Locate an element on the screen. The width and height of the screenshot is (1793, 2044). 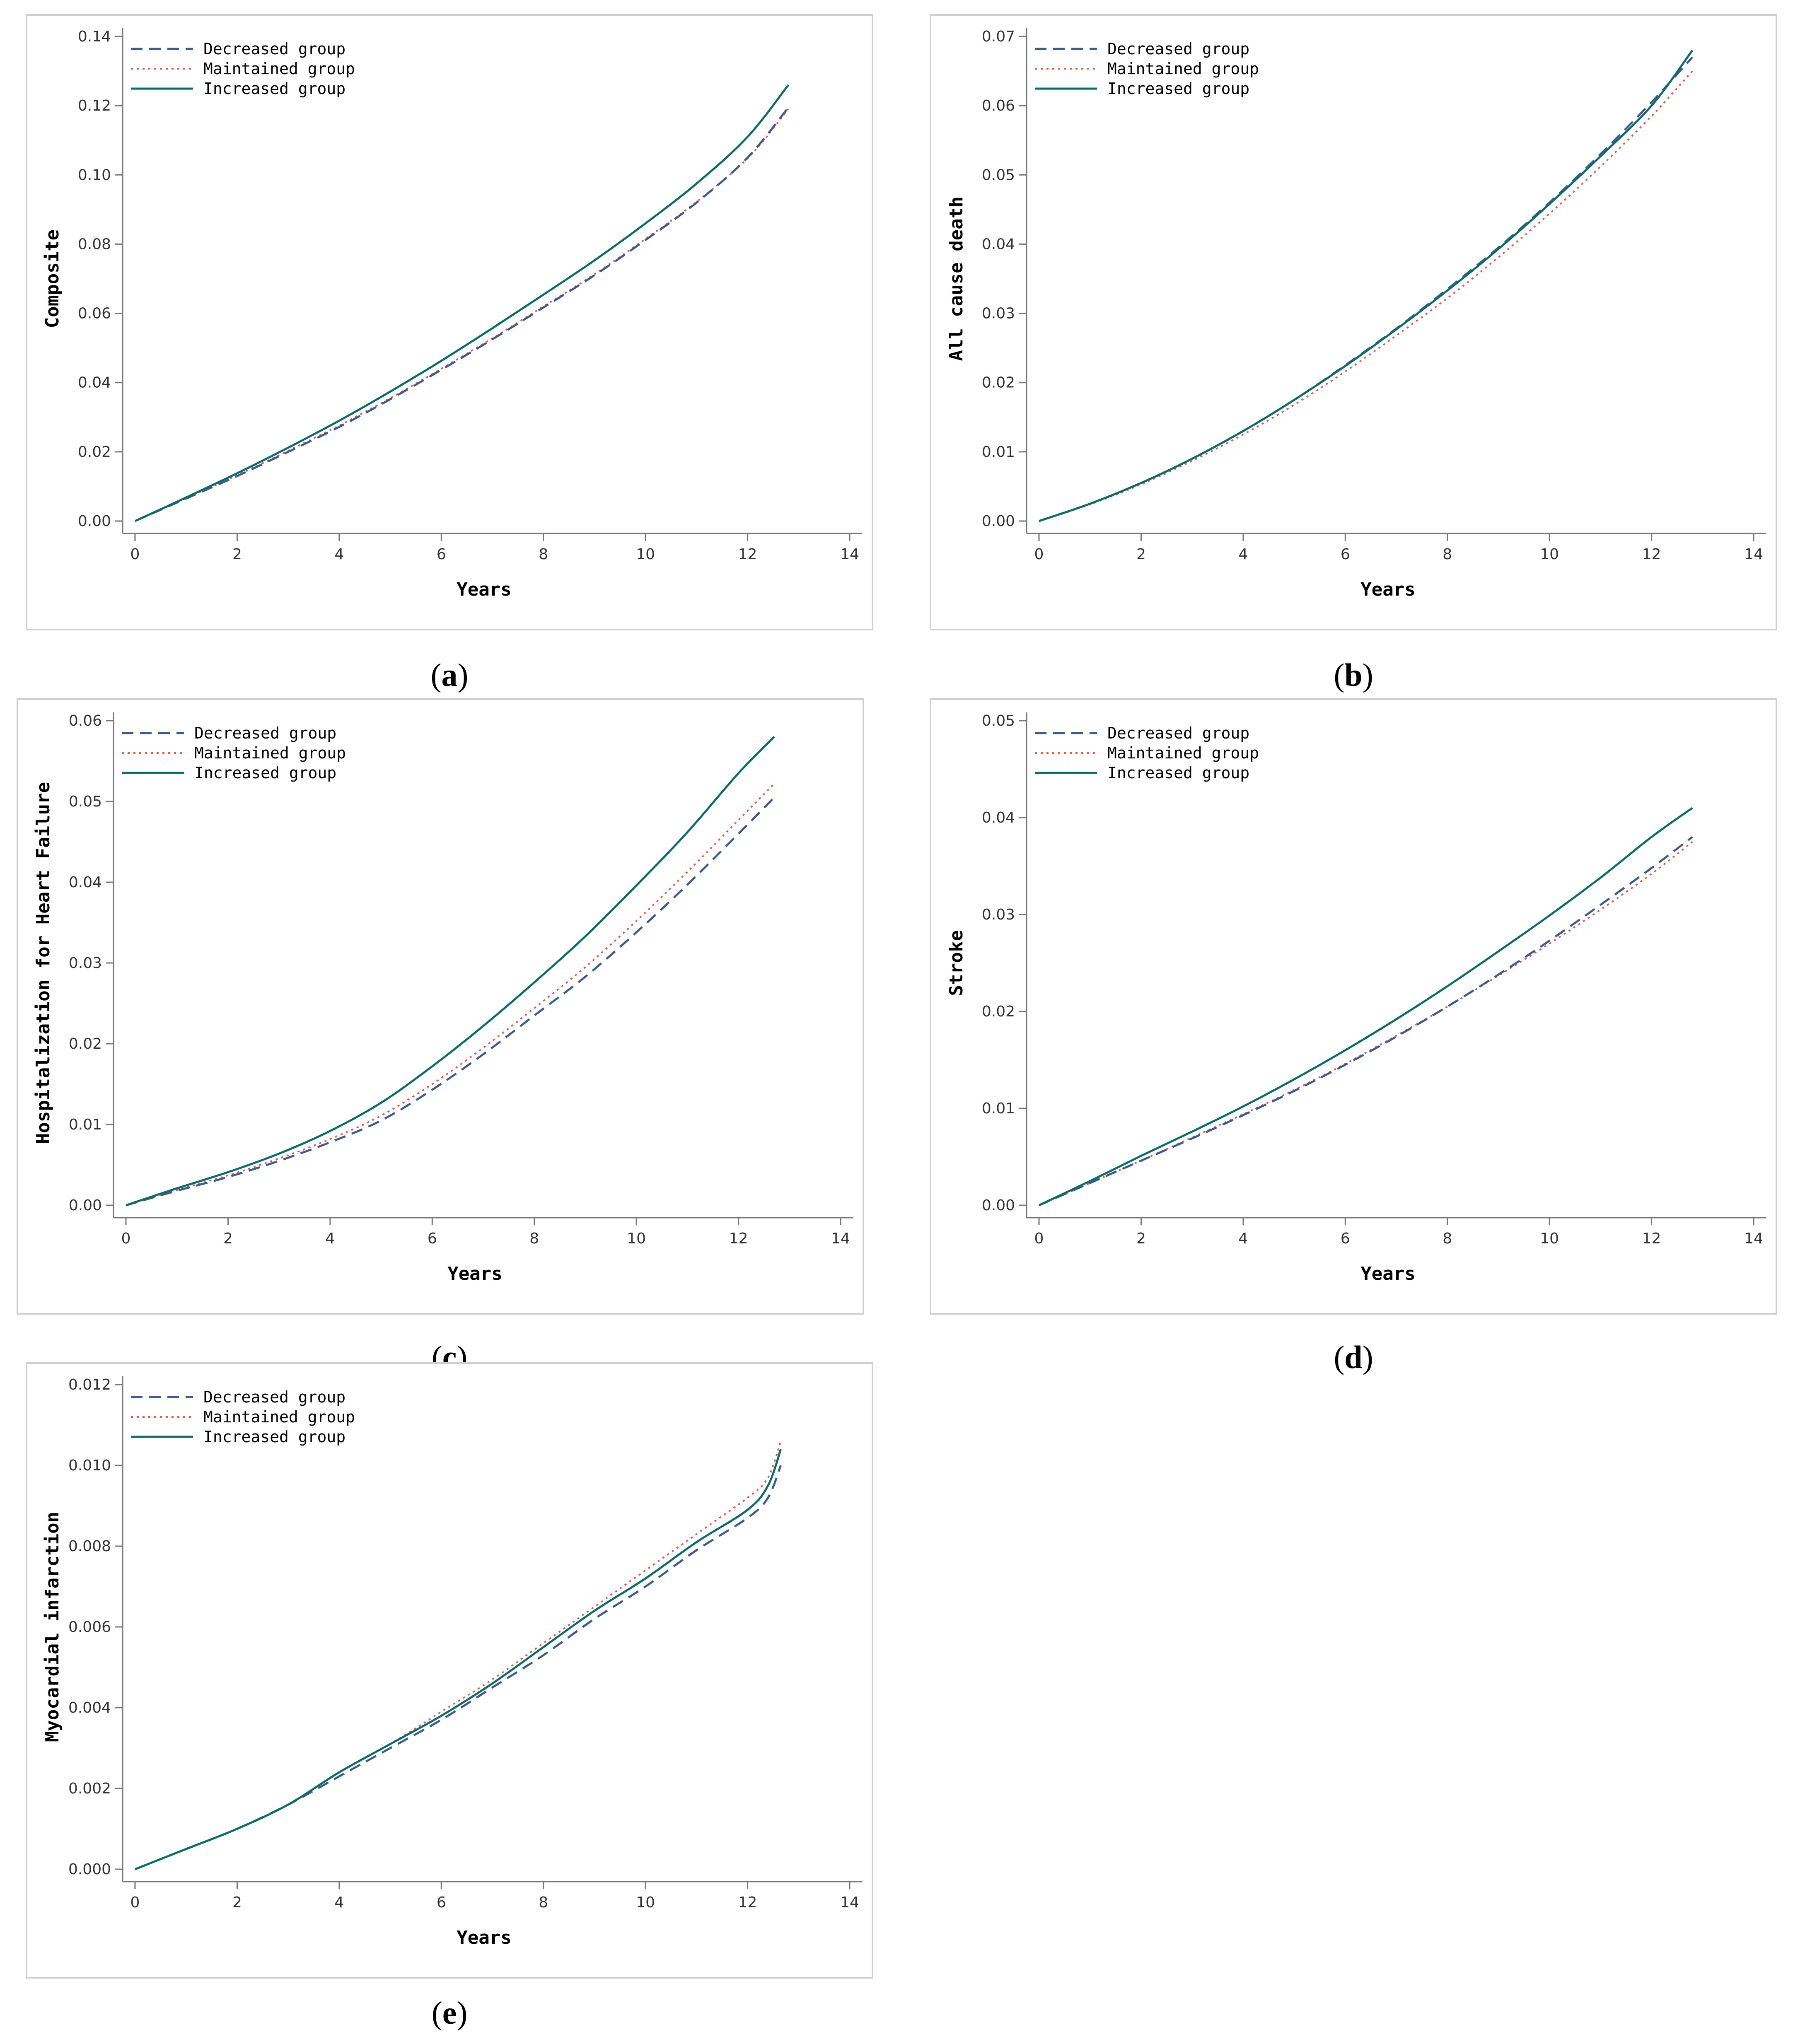
caption-a: (a) is located at coordinates (449, 675).